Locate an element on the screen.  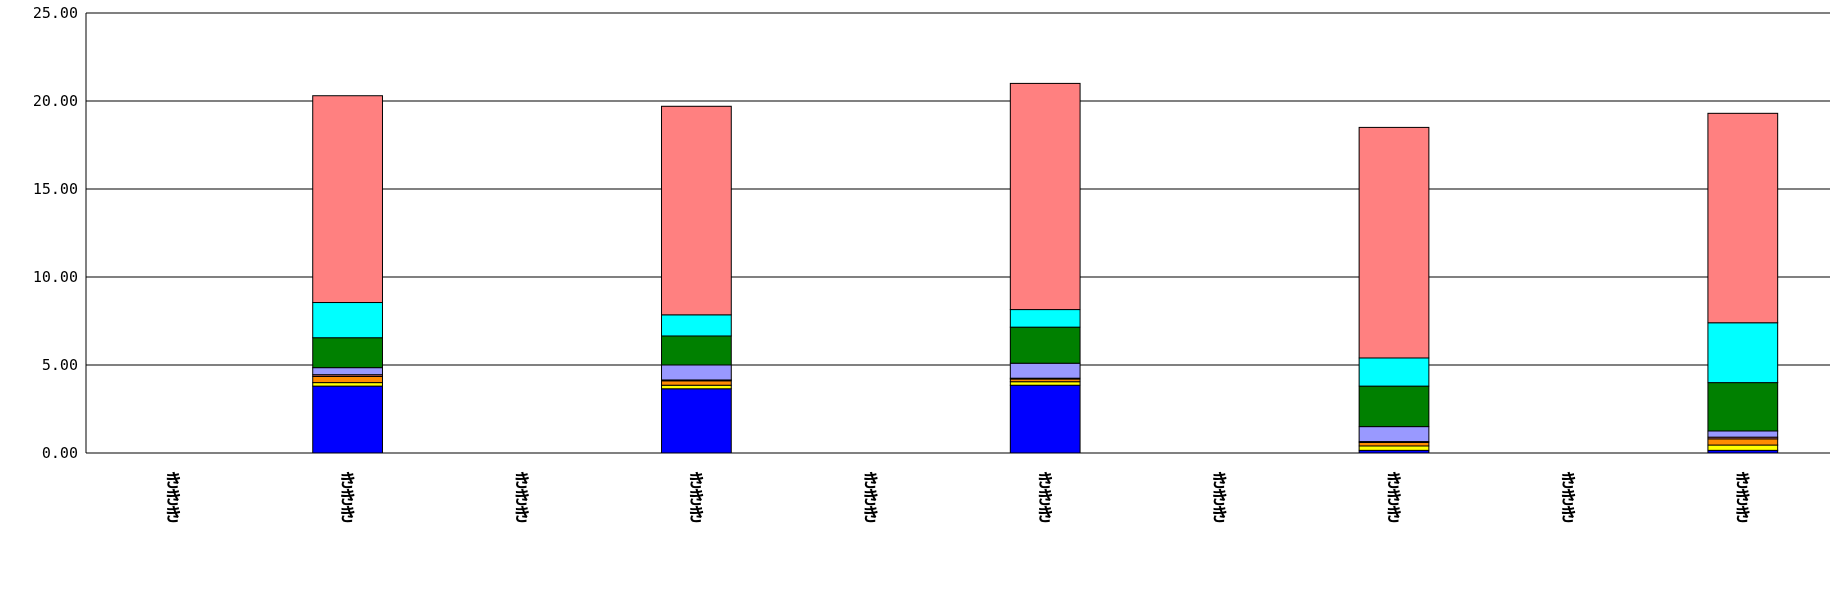
y-tick-label: 0.00 is located at coordinates (60, 453).